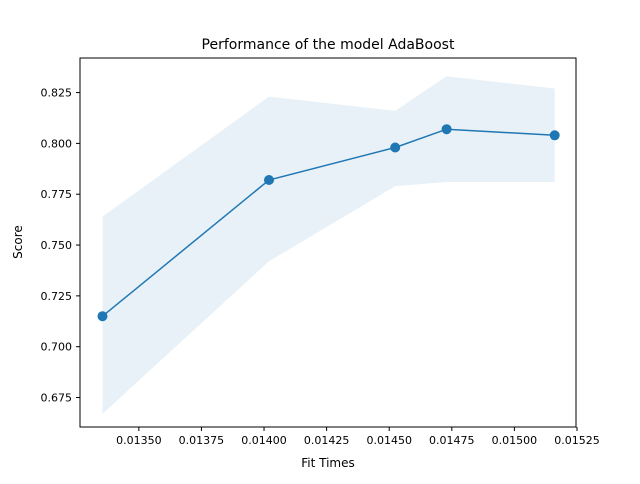 The width and height of the screenshot is (640, 484). Describe the element at coordinates (57, 347) in the screenshot. I see `y-tick-label: 0.700` at that location.